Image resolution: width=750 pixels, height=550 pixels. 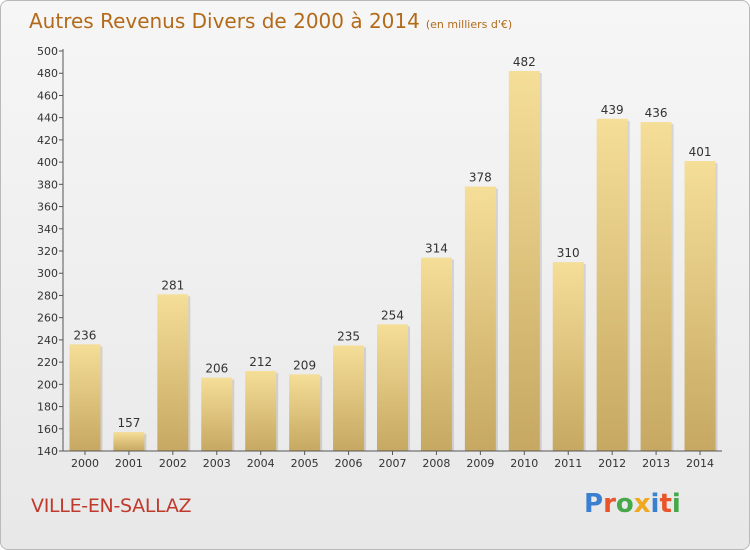 What do you see at coordinates (224, 21) in the screenshot?
I see `chart-title: Autres Revenus Divers de 2000 à 2014` at bounding box center [224, 21].